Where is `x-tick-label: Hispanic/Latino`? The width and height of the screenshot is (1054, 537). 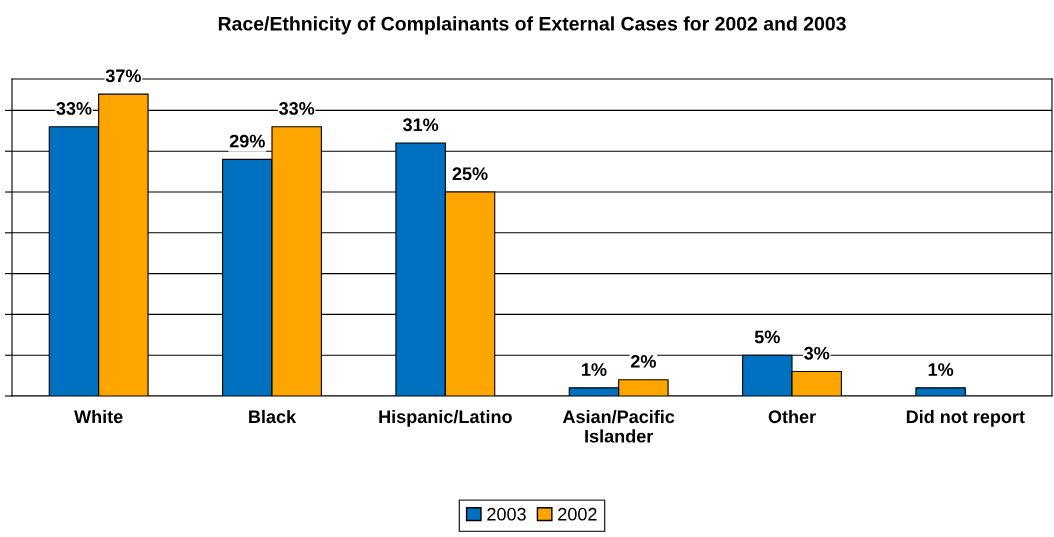 x-tick-label: Hispanic/Latino is located at coordinates (445, 418).